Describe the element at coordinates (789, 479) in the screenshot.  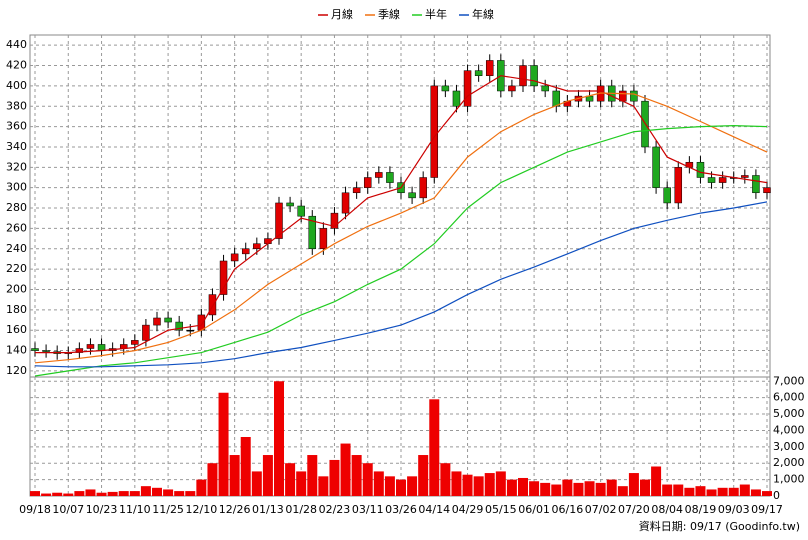
I see `y2-tick-label: 1,000` at that location.